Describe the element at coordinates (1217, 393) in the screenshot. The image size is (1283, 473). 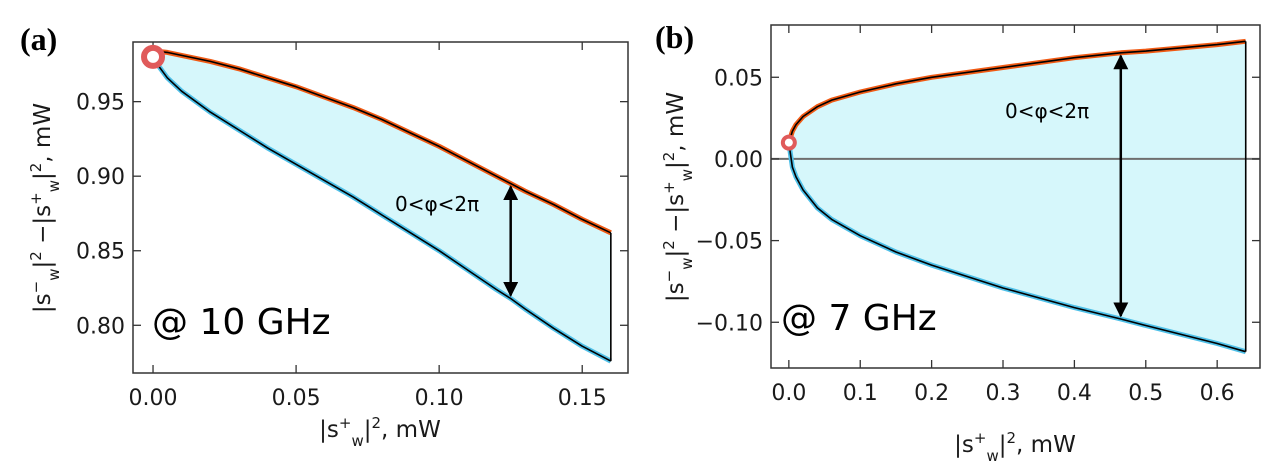
I see `x-tick-label: 0.6` at that location.